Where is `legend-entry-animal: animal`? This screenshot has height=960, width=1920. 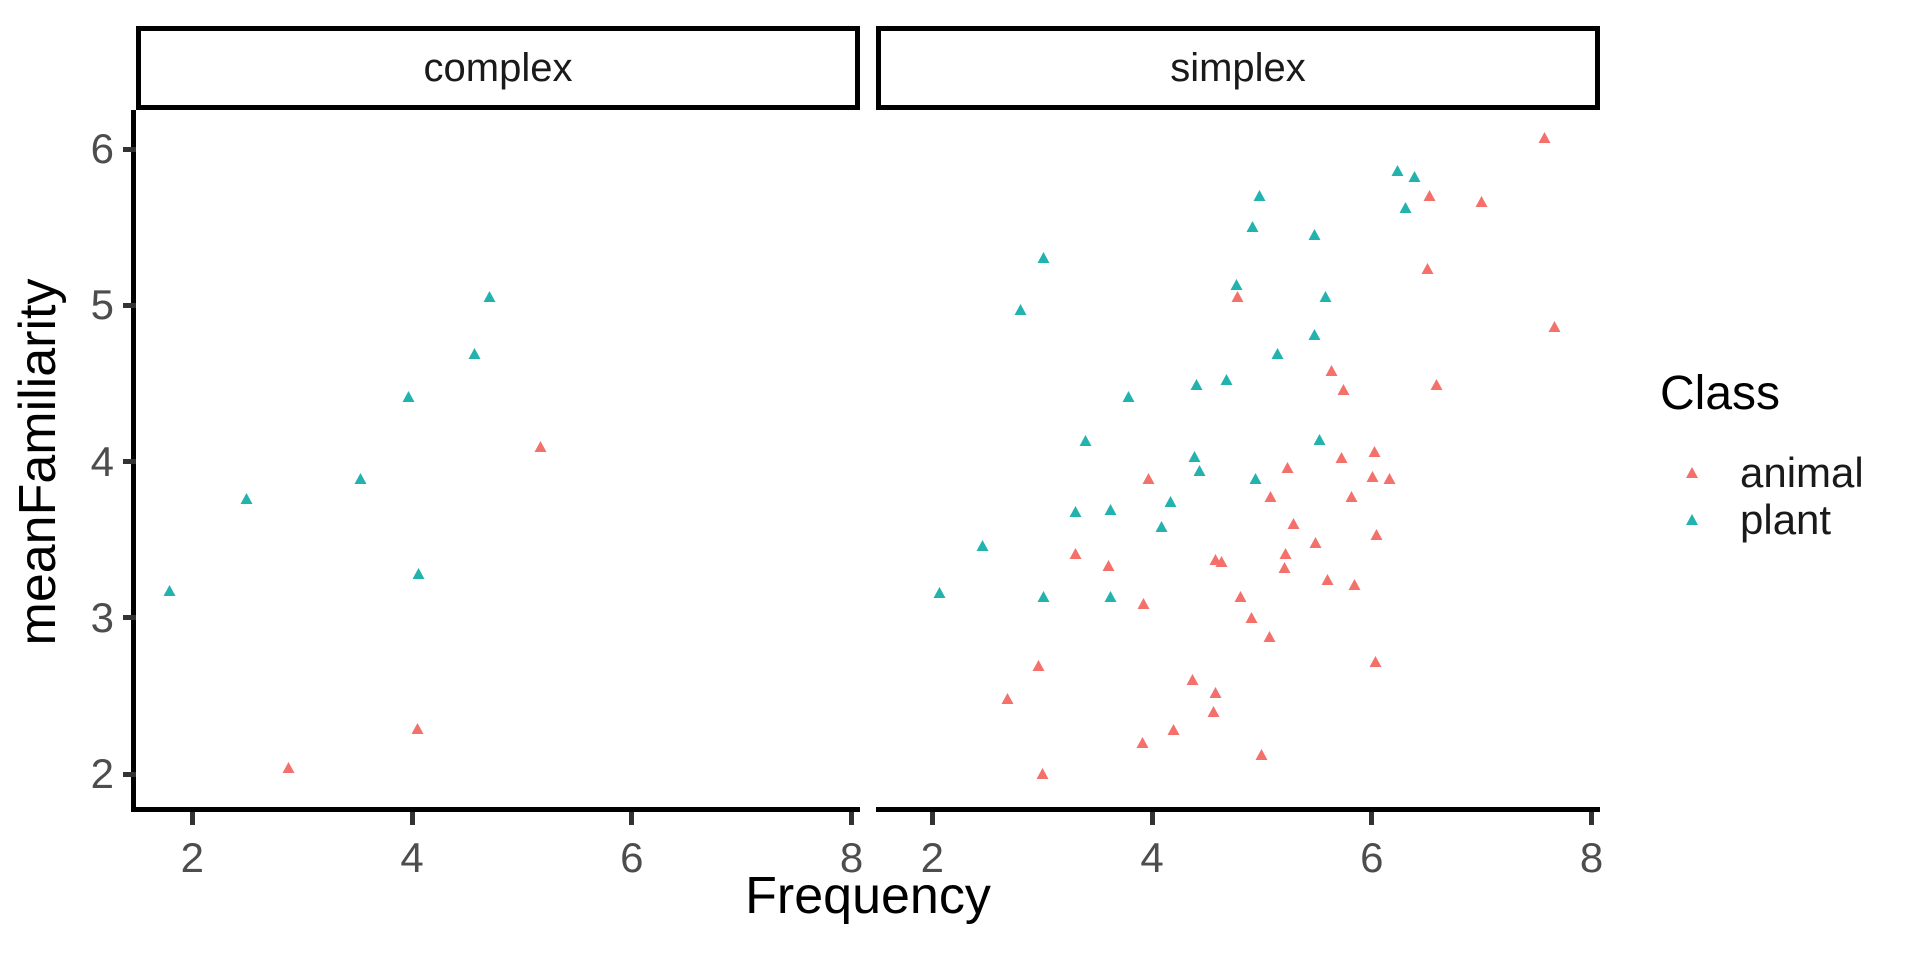 legend-entry-animal: animal is located at coordinates (1785, 472).